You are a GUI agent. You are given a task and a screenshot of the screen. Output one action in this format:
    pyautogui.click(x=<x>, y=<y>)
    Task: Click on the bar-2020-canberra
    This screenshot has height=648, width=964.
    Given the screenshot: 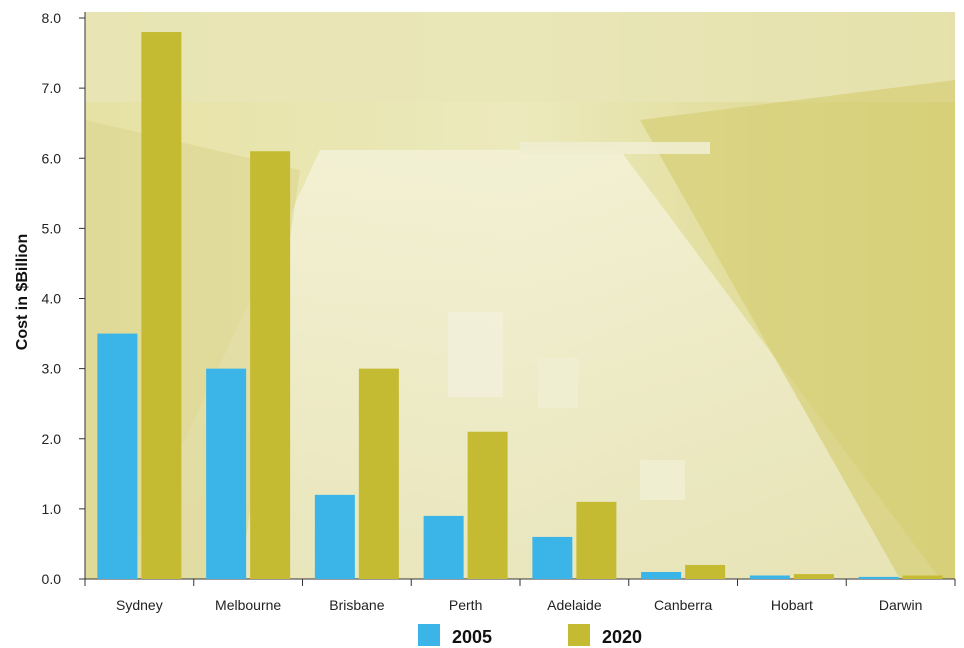 What is the action you would take?
    pyautogui.click(x=705, y=571)
    